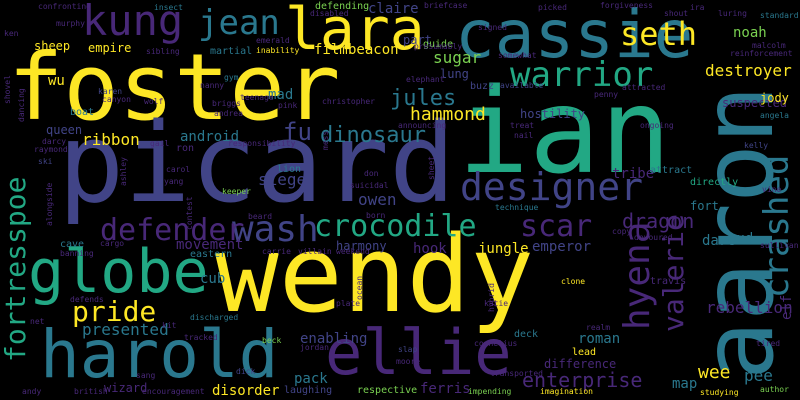  Describe the element at coordinates (281, 95) in the screenshot. I see `word-mad: mad` at that location.